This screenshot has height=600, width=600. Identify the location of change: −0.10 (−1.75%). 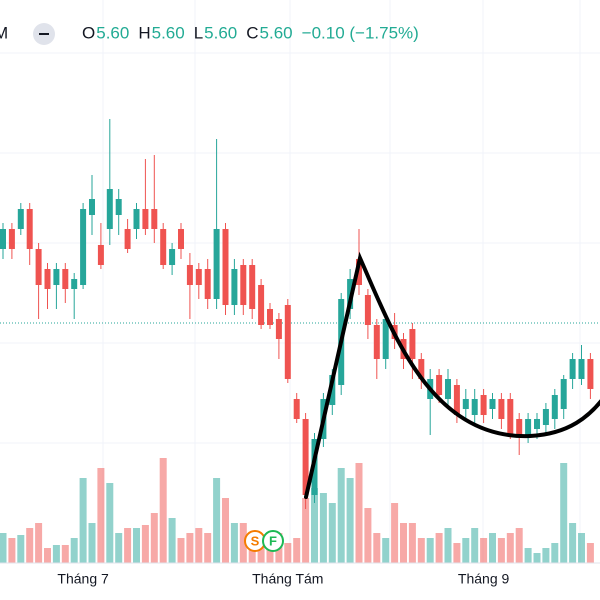
(360, 32).